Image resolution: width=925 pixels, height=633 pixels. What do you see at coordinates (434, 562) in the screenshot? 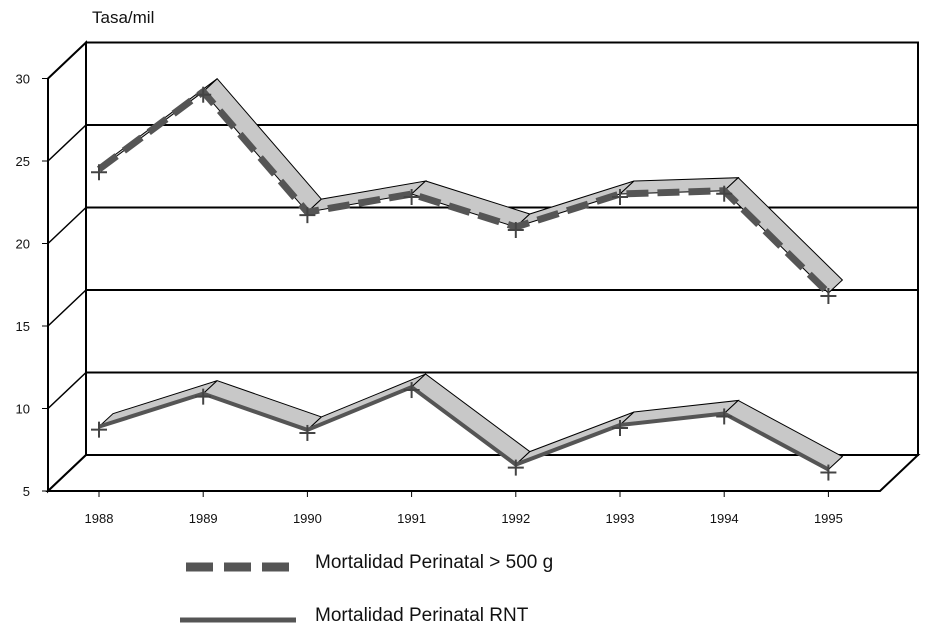
I see `legend-label-series-1: Mortalidad Perinatal > 500 g` at bounding box center [434, 562].